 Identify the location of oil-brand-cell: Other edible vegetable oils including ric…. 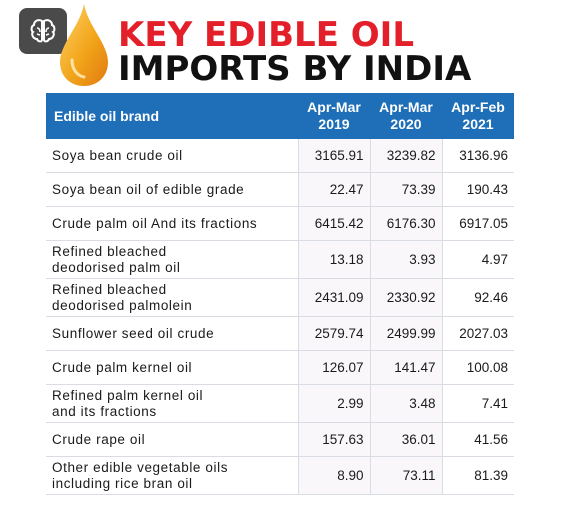
(172, 475).